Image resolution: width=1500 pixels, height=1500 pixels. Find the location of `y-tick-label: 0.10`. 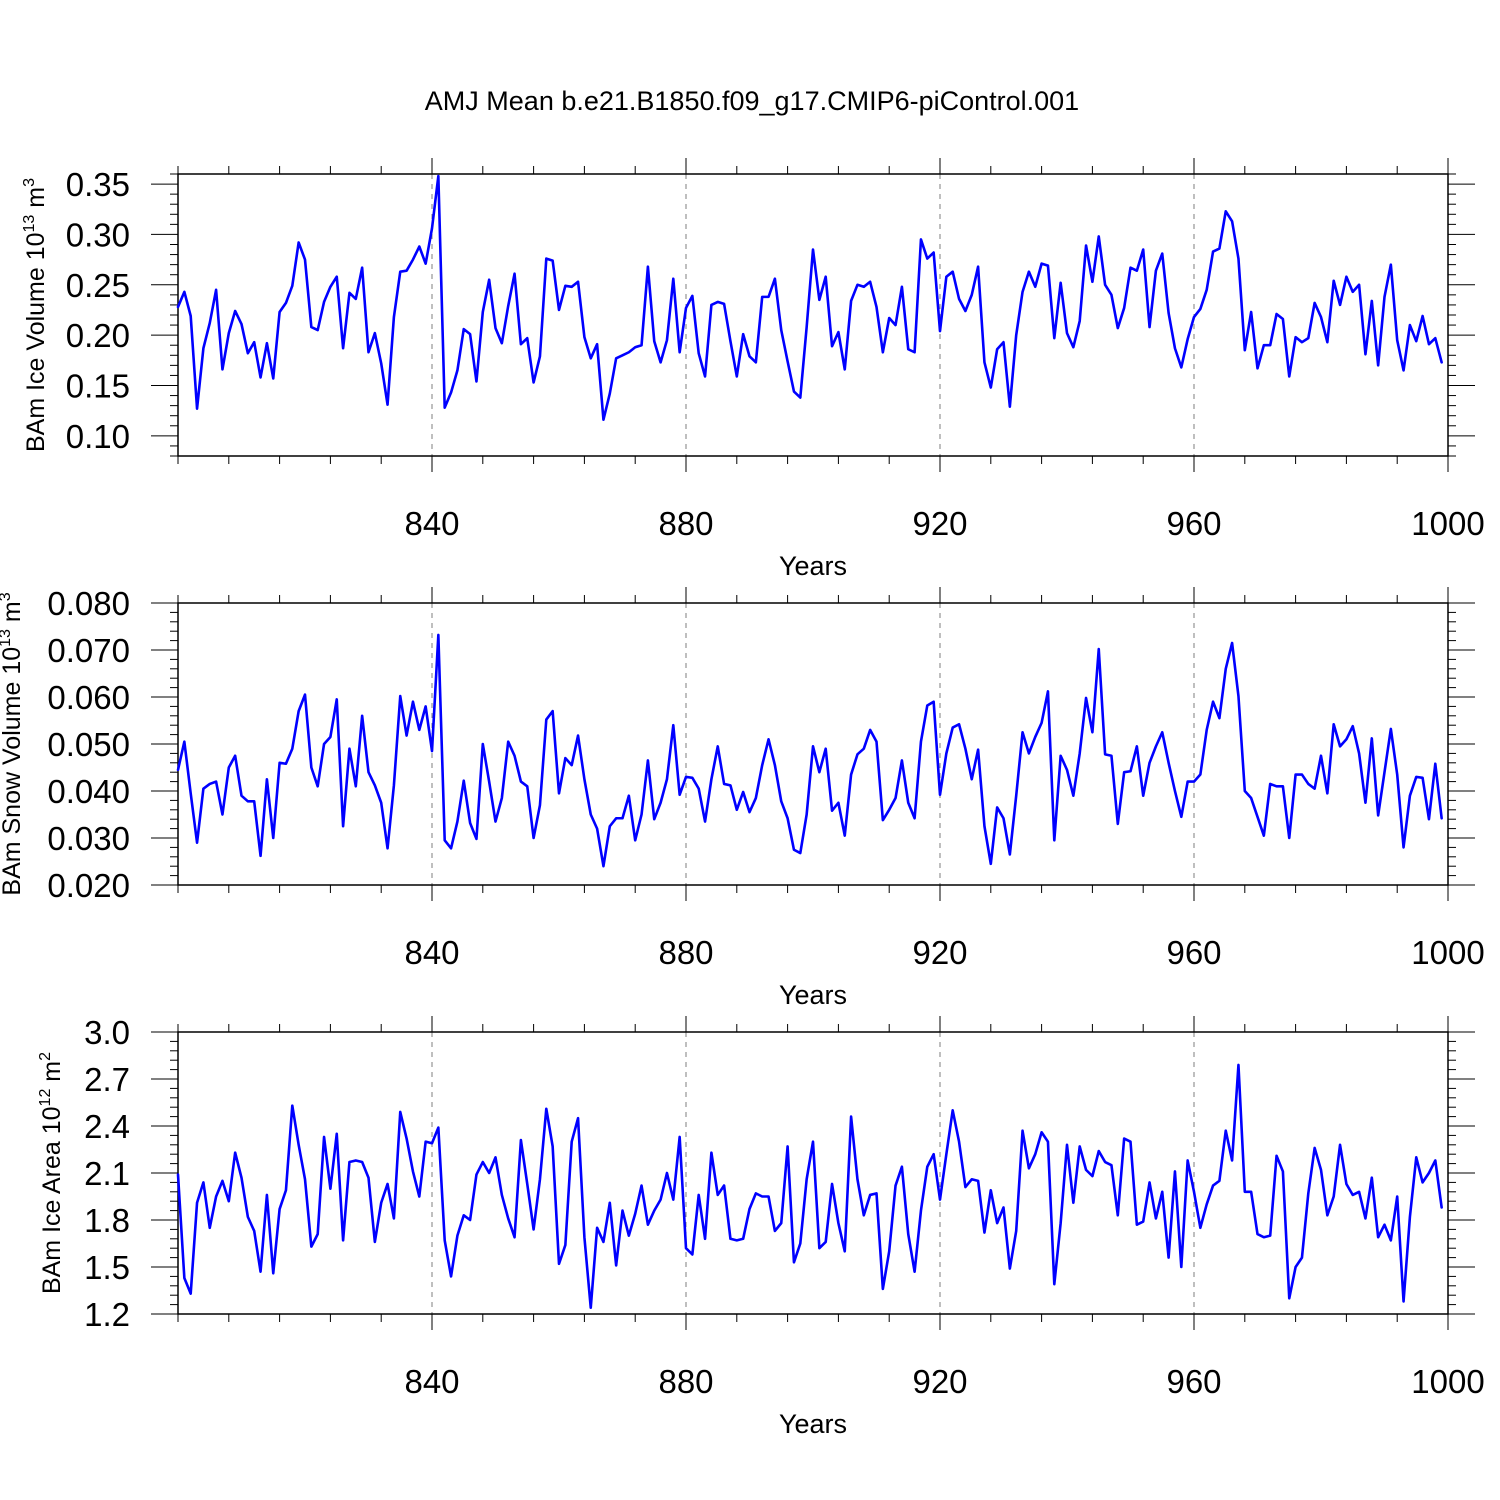

y-tick-label: 0.10 is located at coordinates (98, 436).